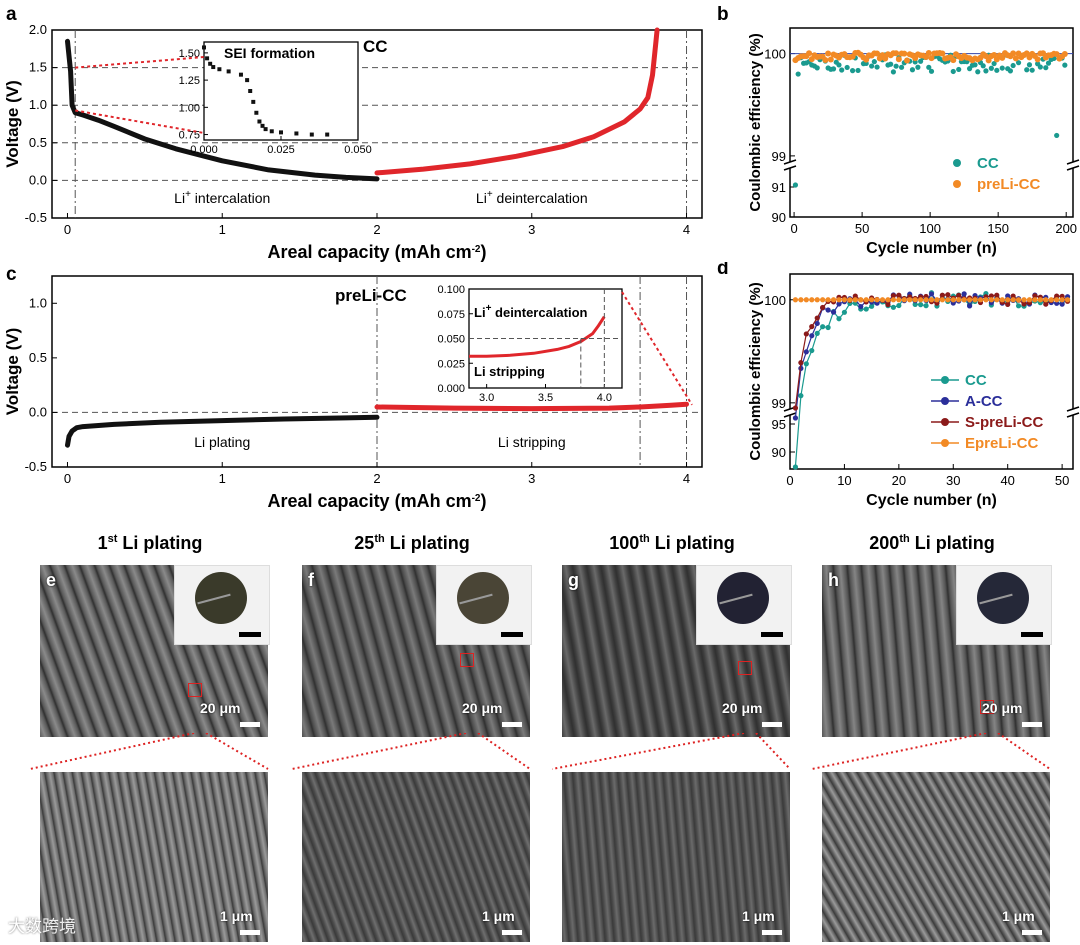  I want to click on discharge-curve, so click(222, 110).